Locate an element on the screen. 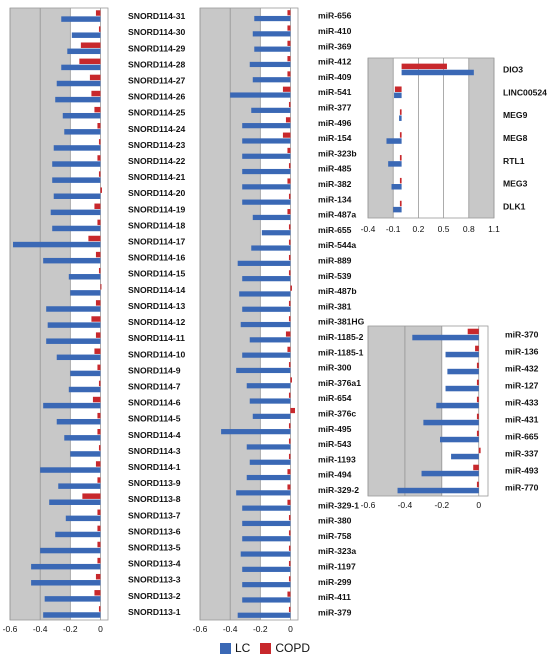 The height and width of the screenshot is (660, 550). category-label: SNORD114-16 is located at coordinates (157, 258).